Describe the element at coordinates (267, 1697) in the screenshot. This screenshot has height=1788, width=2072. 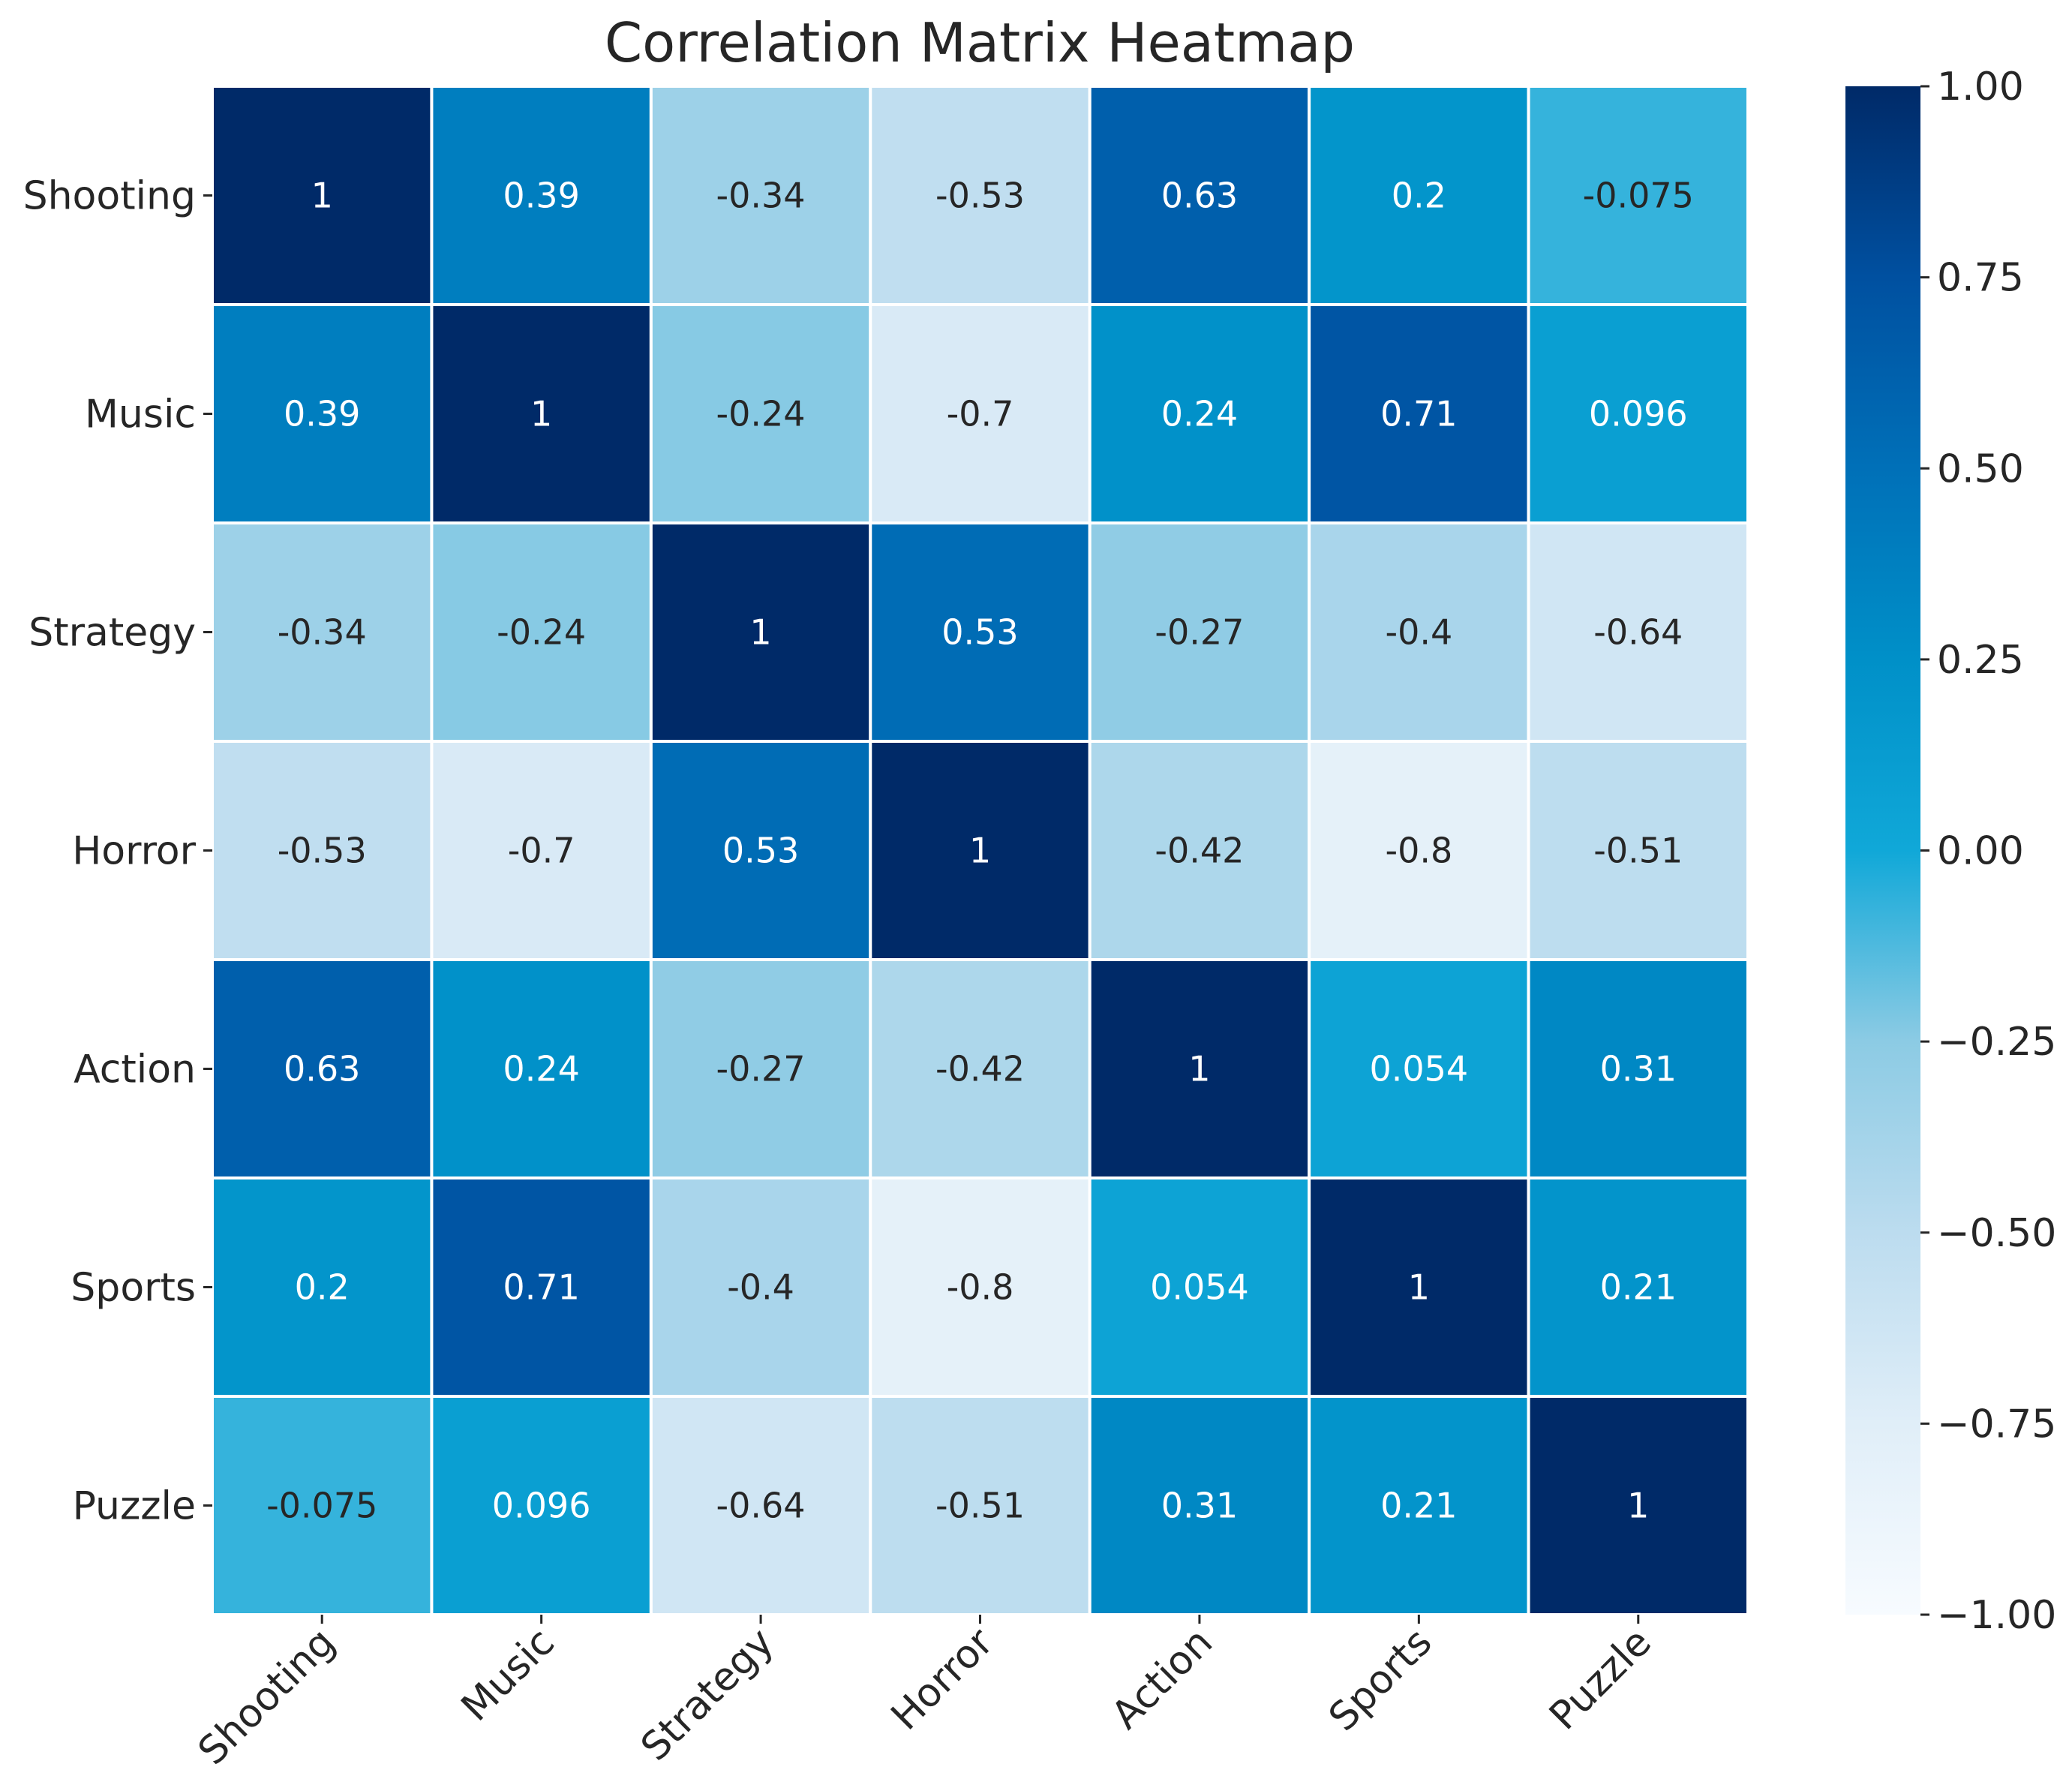
I see `x-tick-label: Shooting` at that location.